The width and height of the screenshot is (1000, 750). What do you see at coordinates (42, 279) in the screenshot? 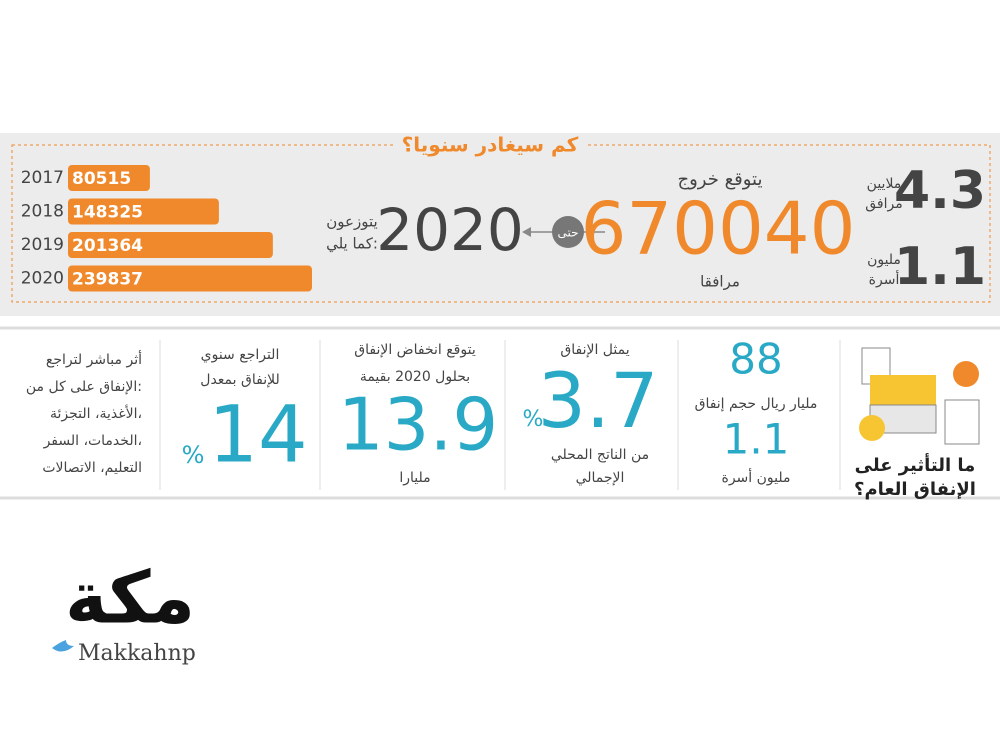
I see `bar-year: 2020` at bounding box center [42, 279].